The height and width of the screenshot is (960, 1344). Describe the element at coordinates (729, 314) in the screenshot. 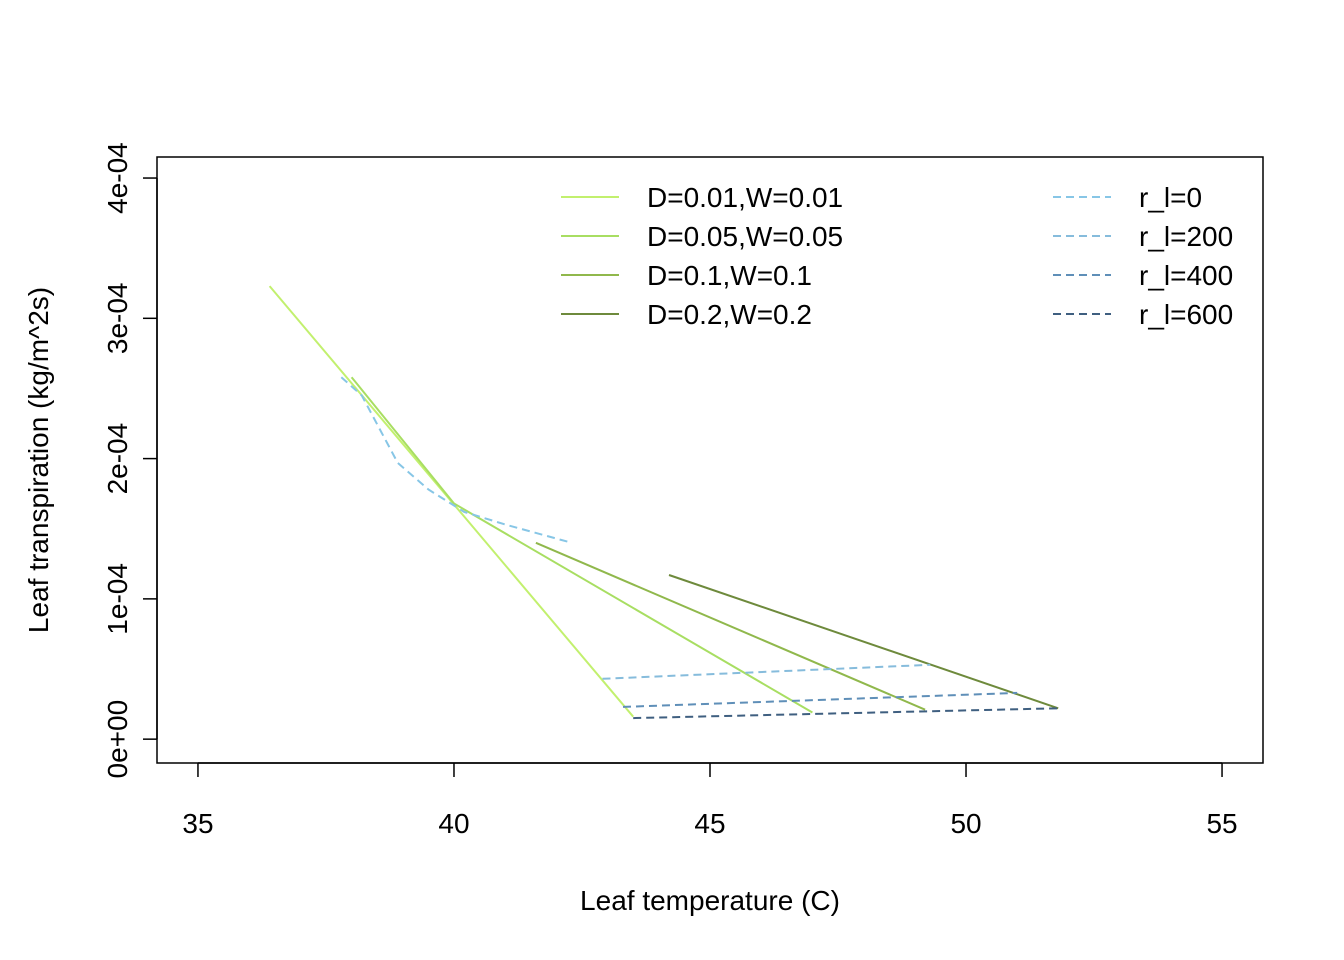

I see `legend-label: D=0.2,W=0.2` at that location.